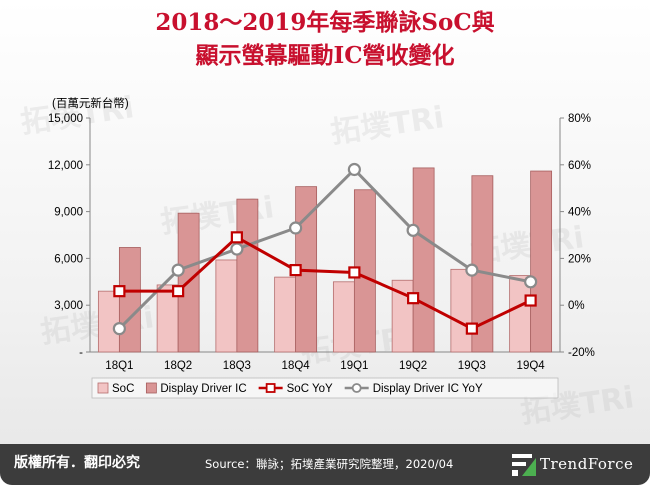  What do you see at coordinates (178, 366) in the screenshot?
I see `x-tick-label: 18Q2` at bounding box center [178, 366].